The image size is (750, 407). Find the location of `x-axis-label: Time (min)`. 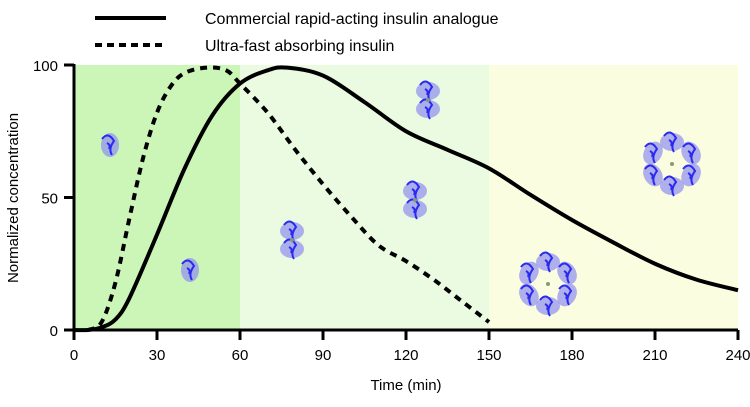

x-axis-label: Time (min) is located at coordinates (405, 385).